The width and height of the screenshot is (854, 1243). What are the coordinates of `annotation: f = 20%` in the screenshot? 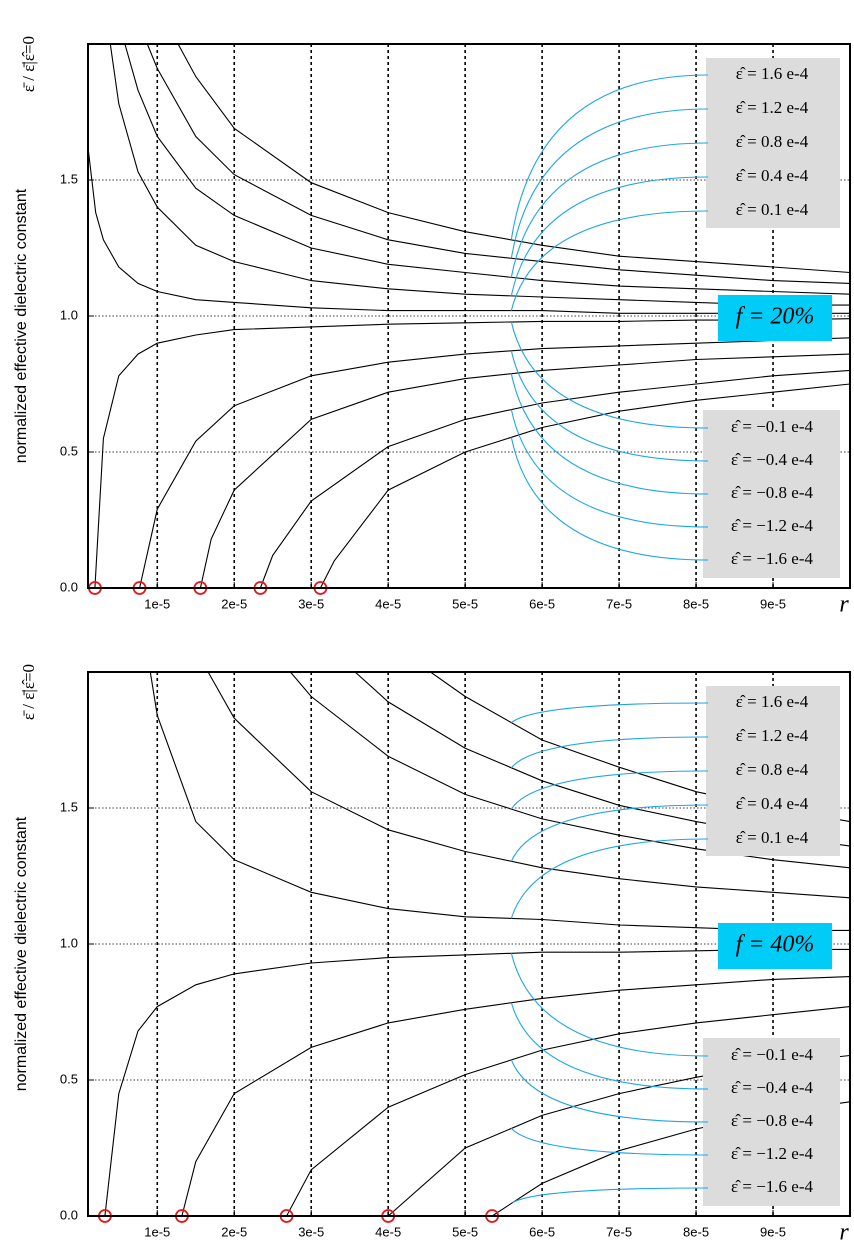 It's located at (775, 317).